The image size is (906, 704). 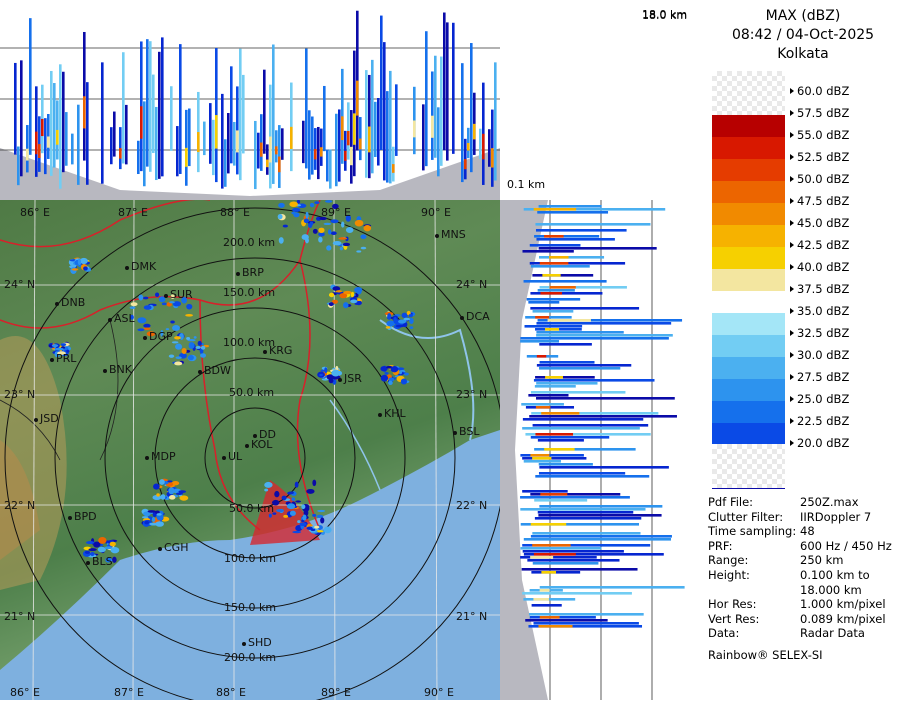 I want to click on legend-label: 52.5 dBZ, so click(x=819, y=157).